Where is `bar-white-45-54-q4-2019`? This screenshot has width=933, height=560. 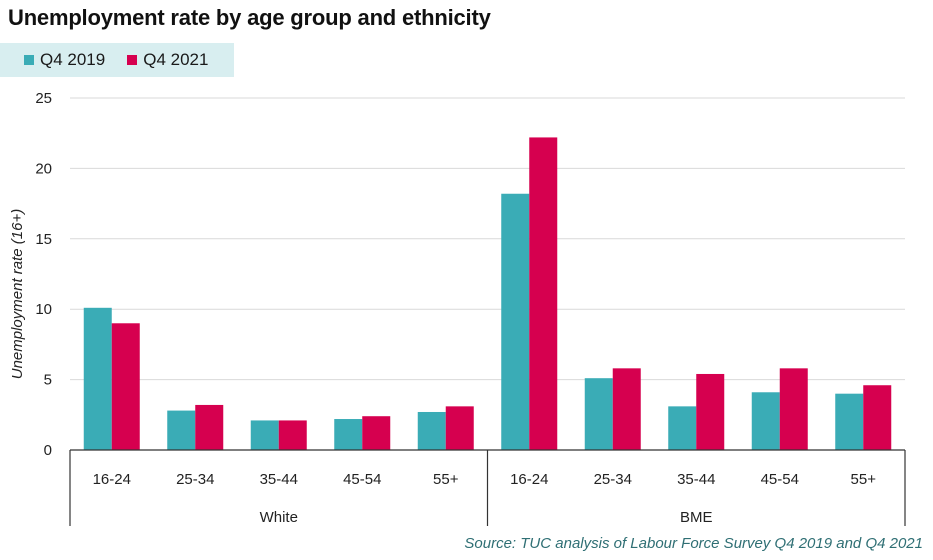 bar-white-45-54-q4-2019 is located at coordinates (348, 434).